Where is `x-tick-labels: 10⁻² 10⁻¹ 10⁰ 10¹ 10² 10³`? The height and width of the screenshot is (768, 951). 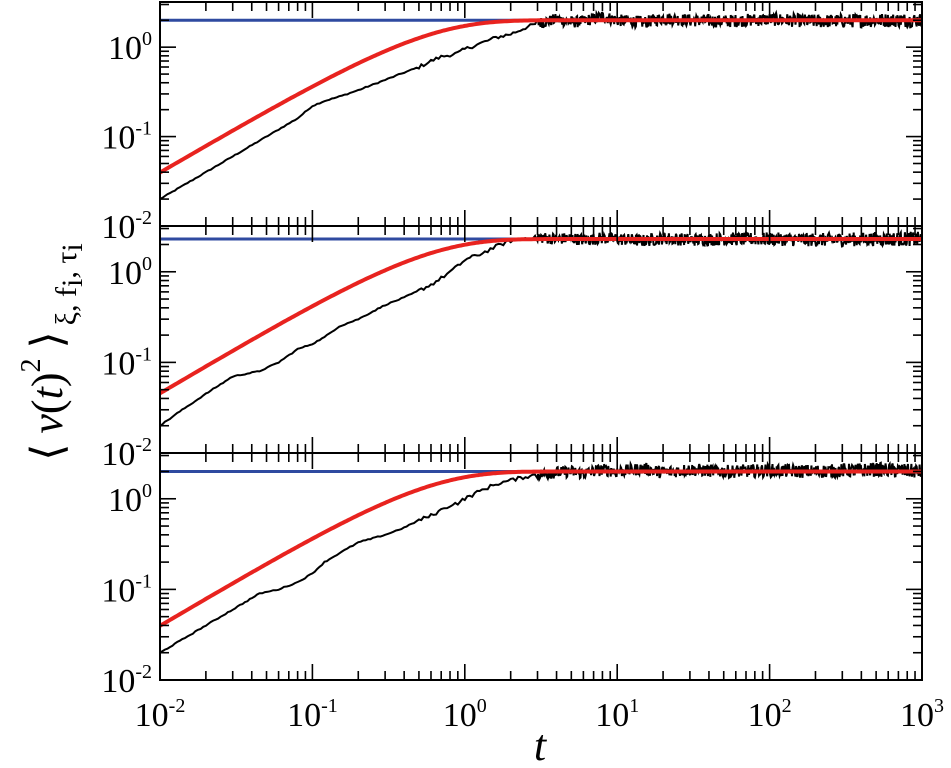 x-tick-labels: 10⁻² 10⁻¹ 10⁰ 10¹ 10² 10³ is located at coordinates (539, 714).